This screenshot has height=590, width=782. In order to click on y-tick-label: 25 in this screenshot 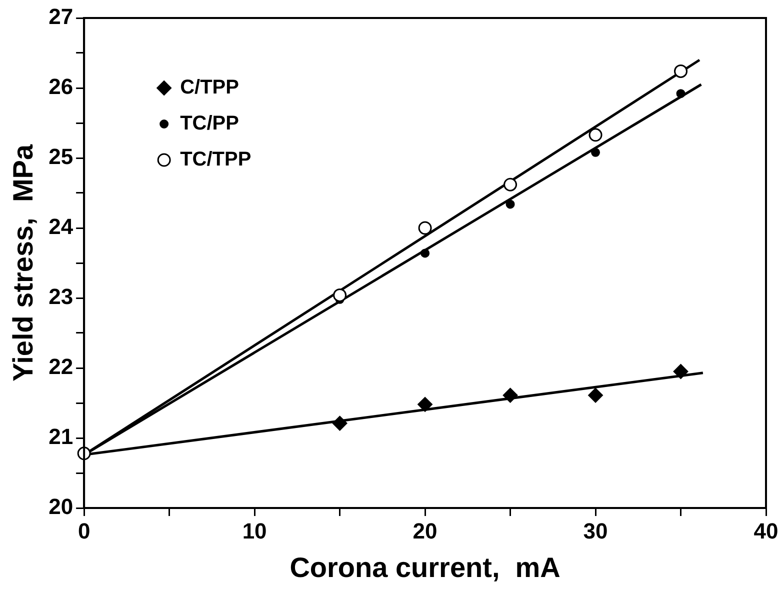, I will do `click(61, 157)`.